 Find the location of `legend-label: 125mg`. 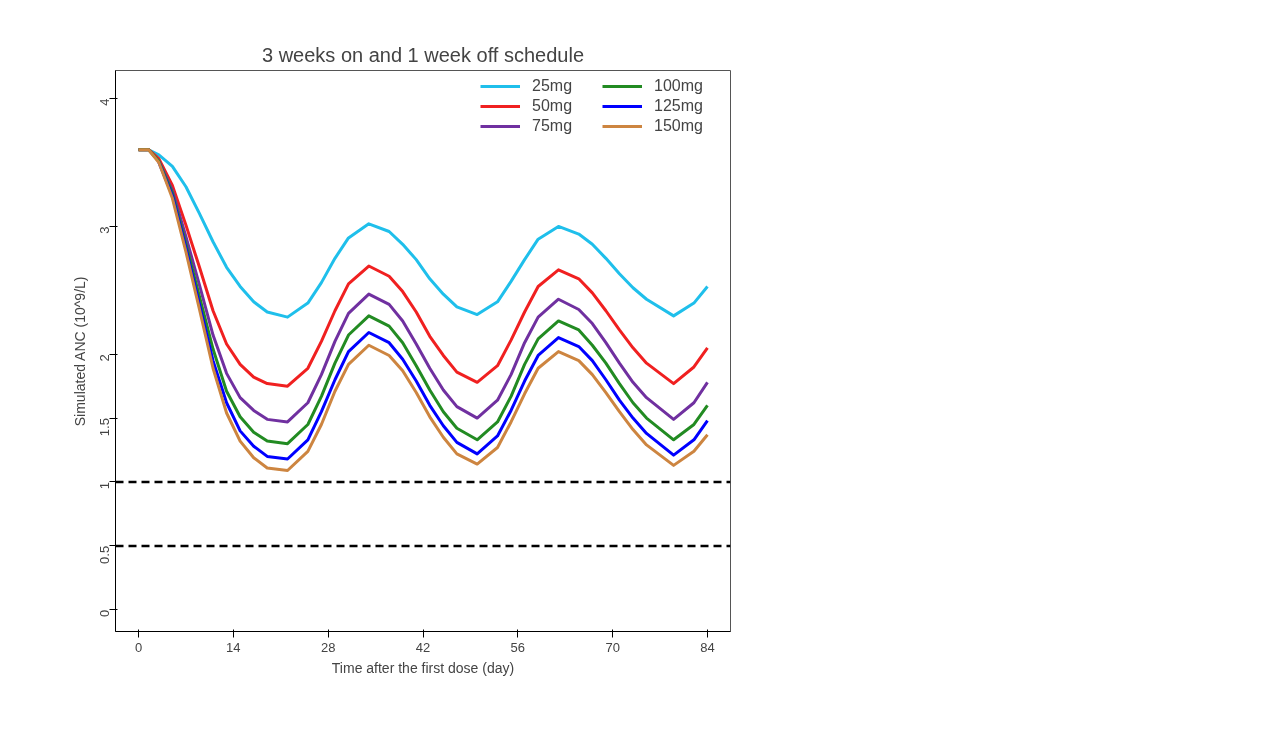

legend-label: 125mg is located at coordinates (679, 106).